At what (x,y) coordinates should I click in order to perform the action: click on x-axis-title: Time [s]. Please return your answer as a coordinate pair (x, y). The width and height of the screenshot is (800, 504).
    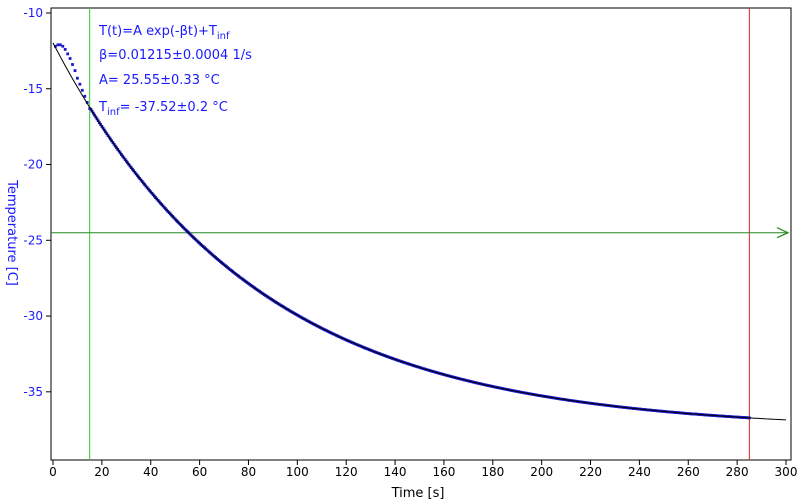
    Looking at the image, I should click on (418, 493).